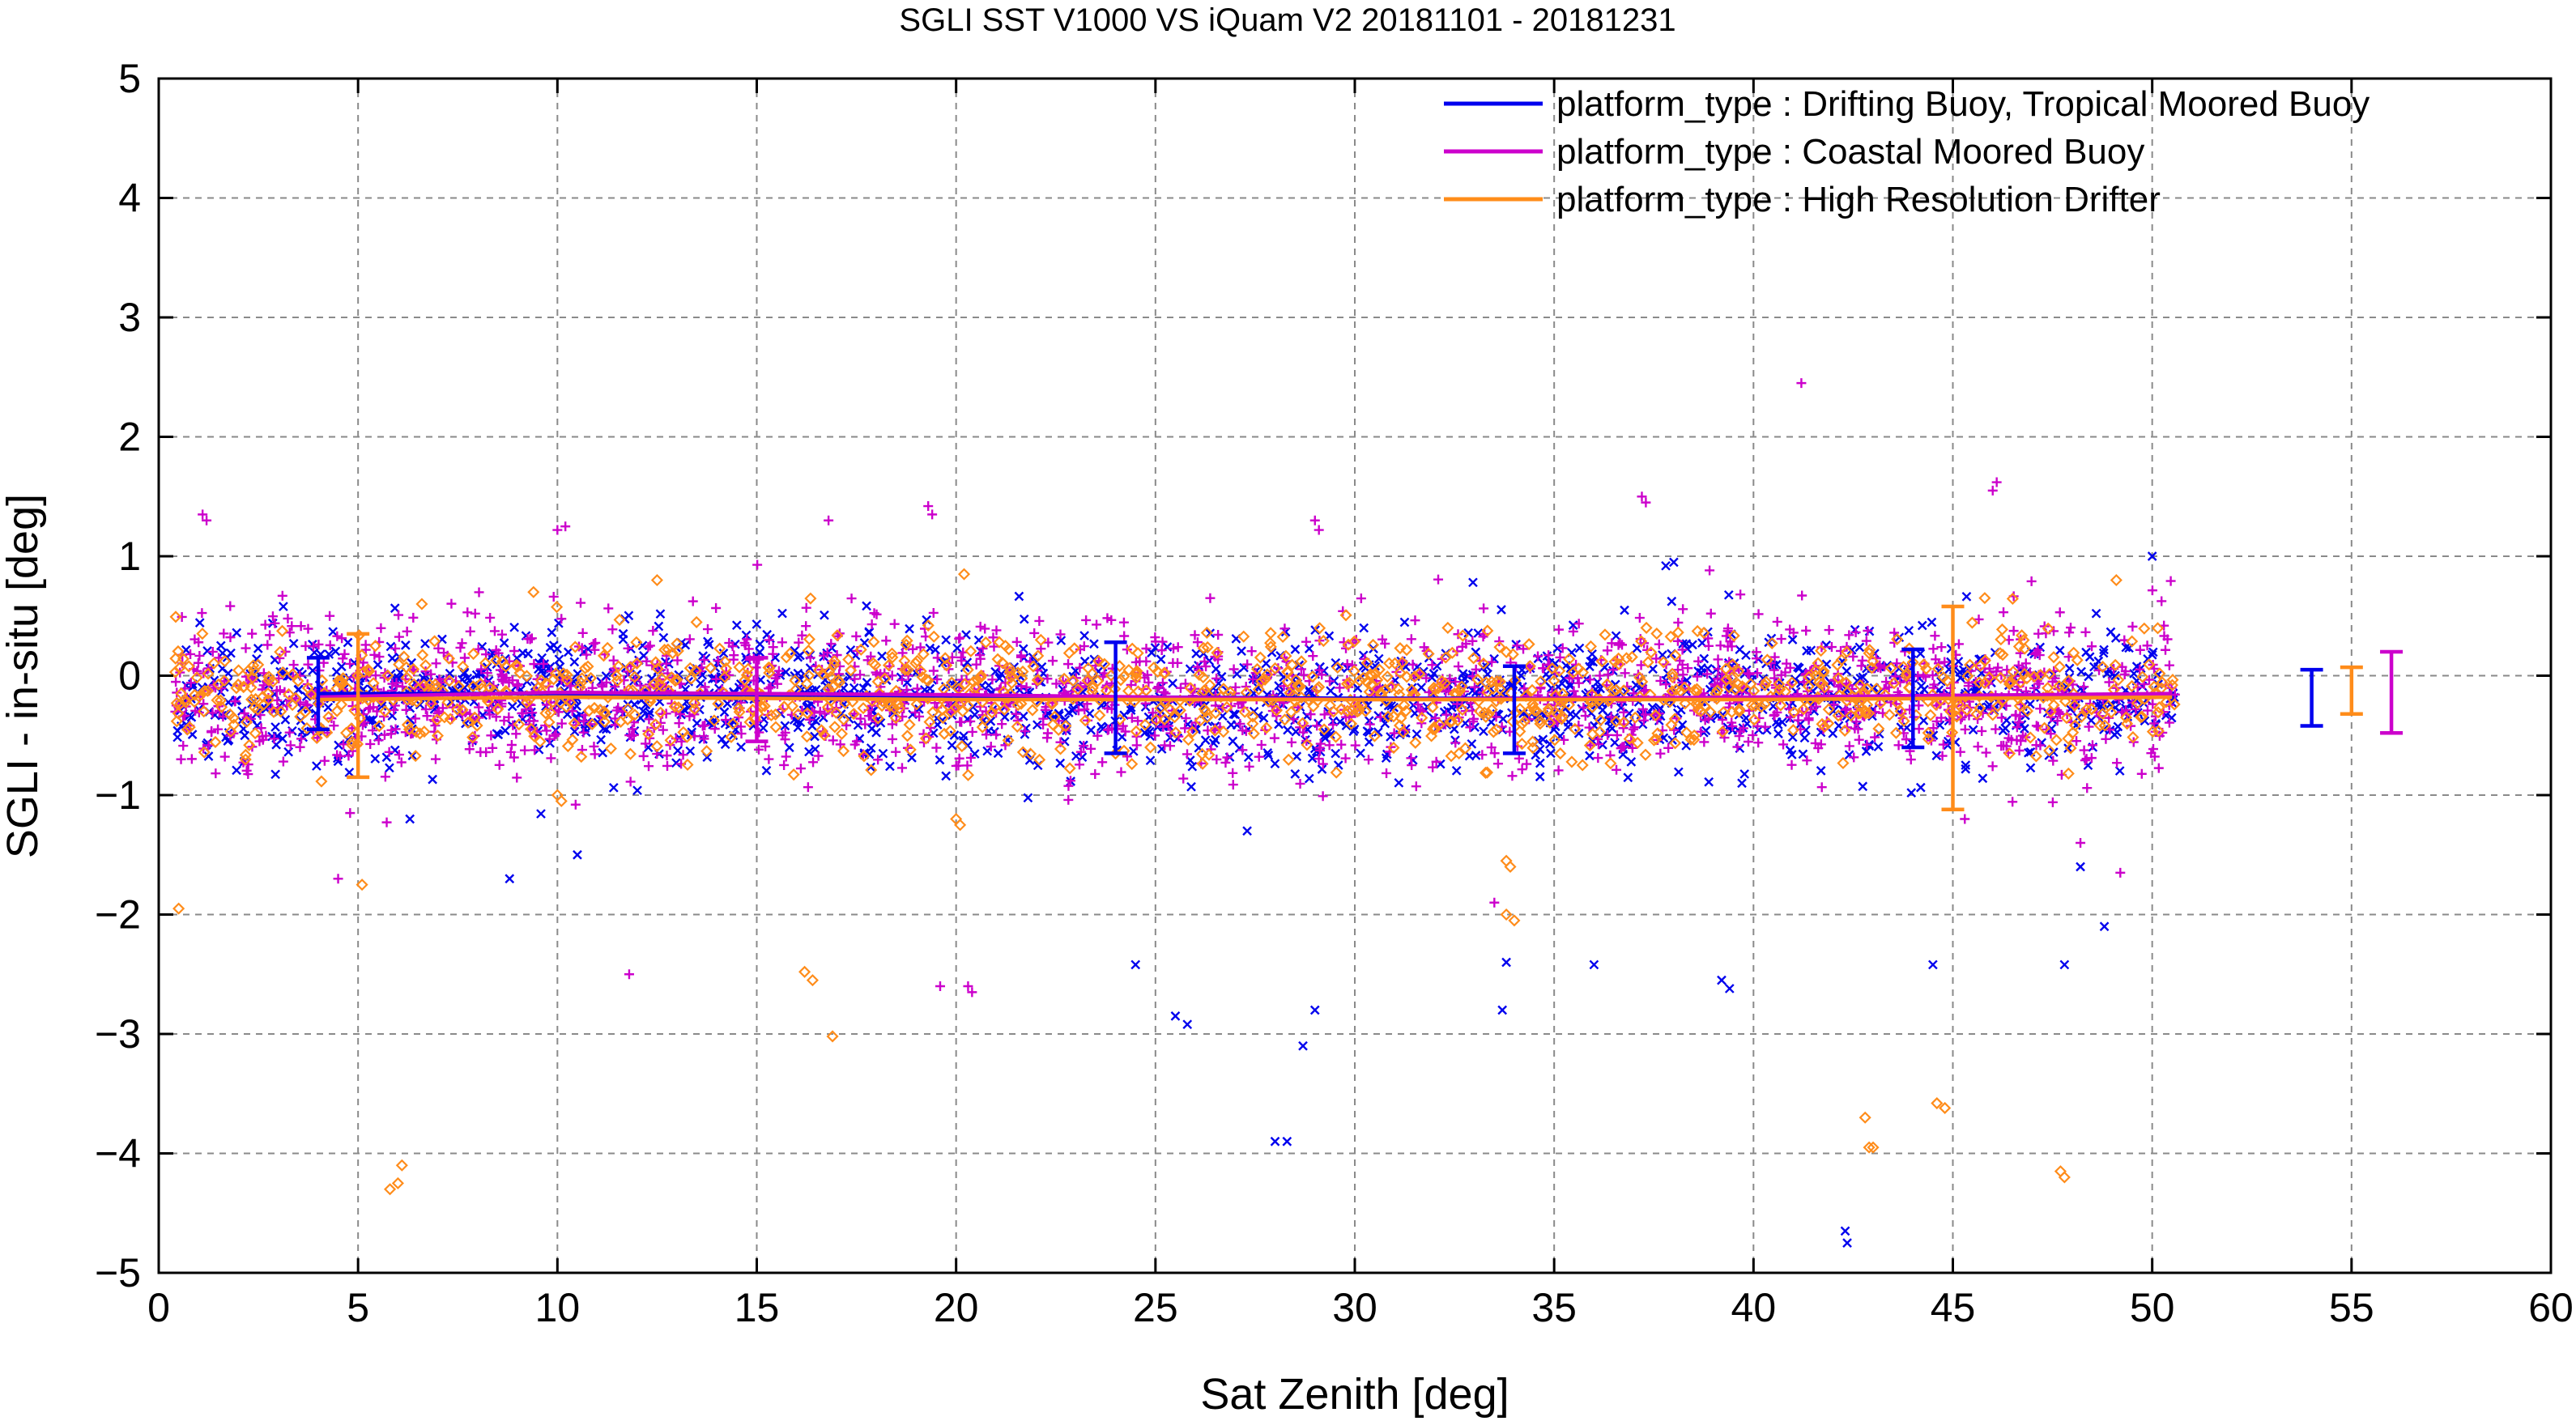 This screenshot has height=1421, width=2576. What do you see at coordinates (2152, 1307) in the screenshot?
I see `x-tick-label: 50` at bounding box center [2152, 1307].